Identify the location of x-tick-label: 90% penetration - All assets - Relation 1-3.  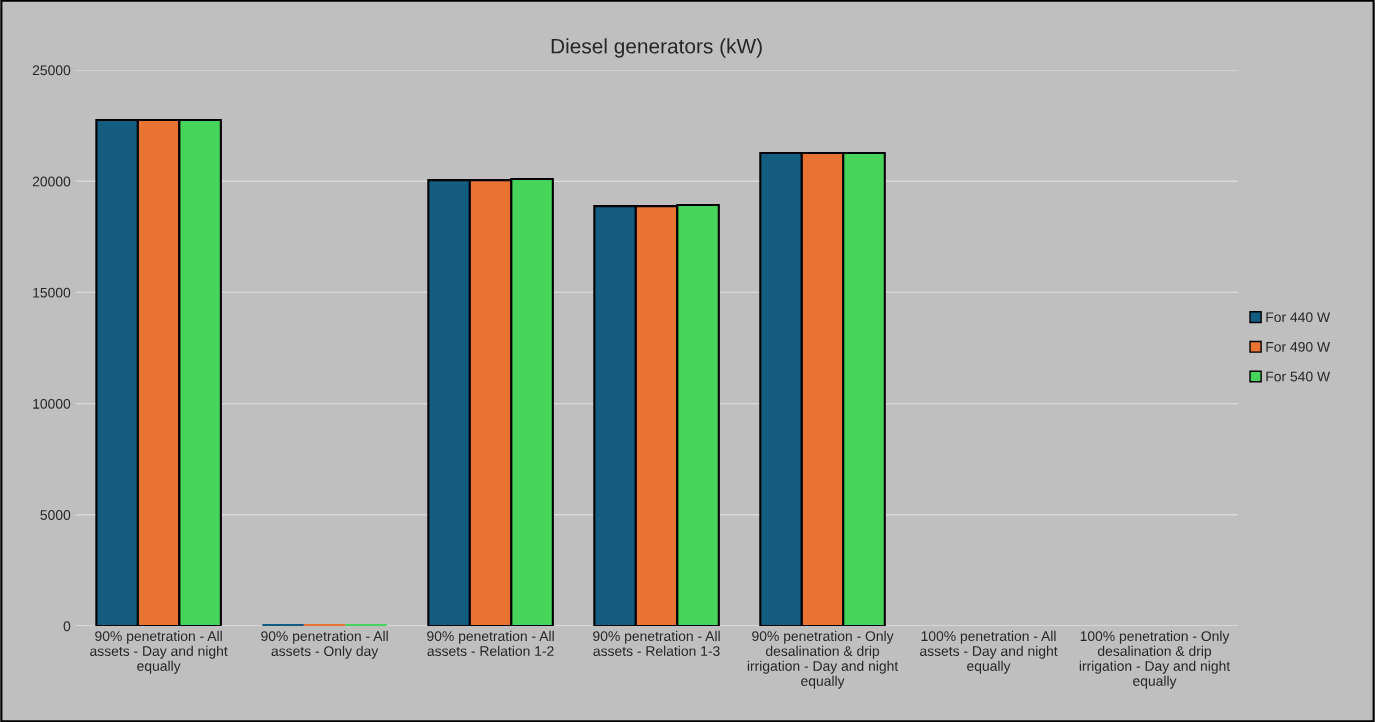
(656, 643).